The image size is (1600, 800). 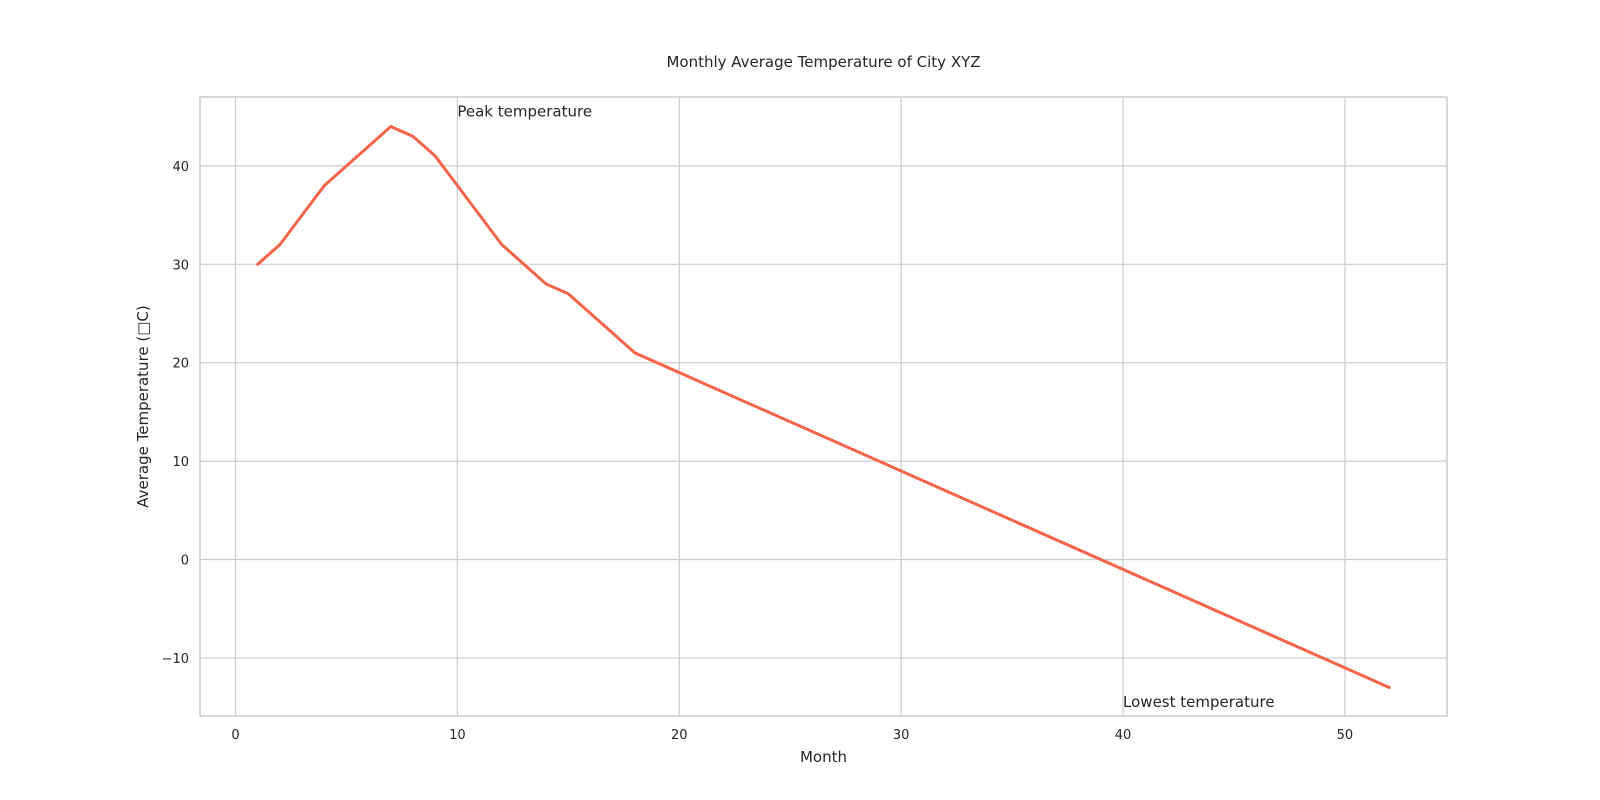 What do you see at coordinates (175, 659) in the screenshot?
I see `y-tick-label: −10` at bounding box center [175, 659].